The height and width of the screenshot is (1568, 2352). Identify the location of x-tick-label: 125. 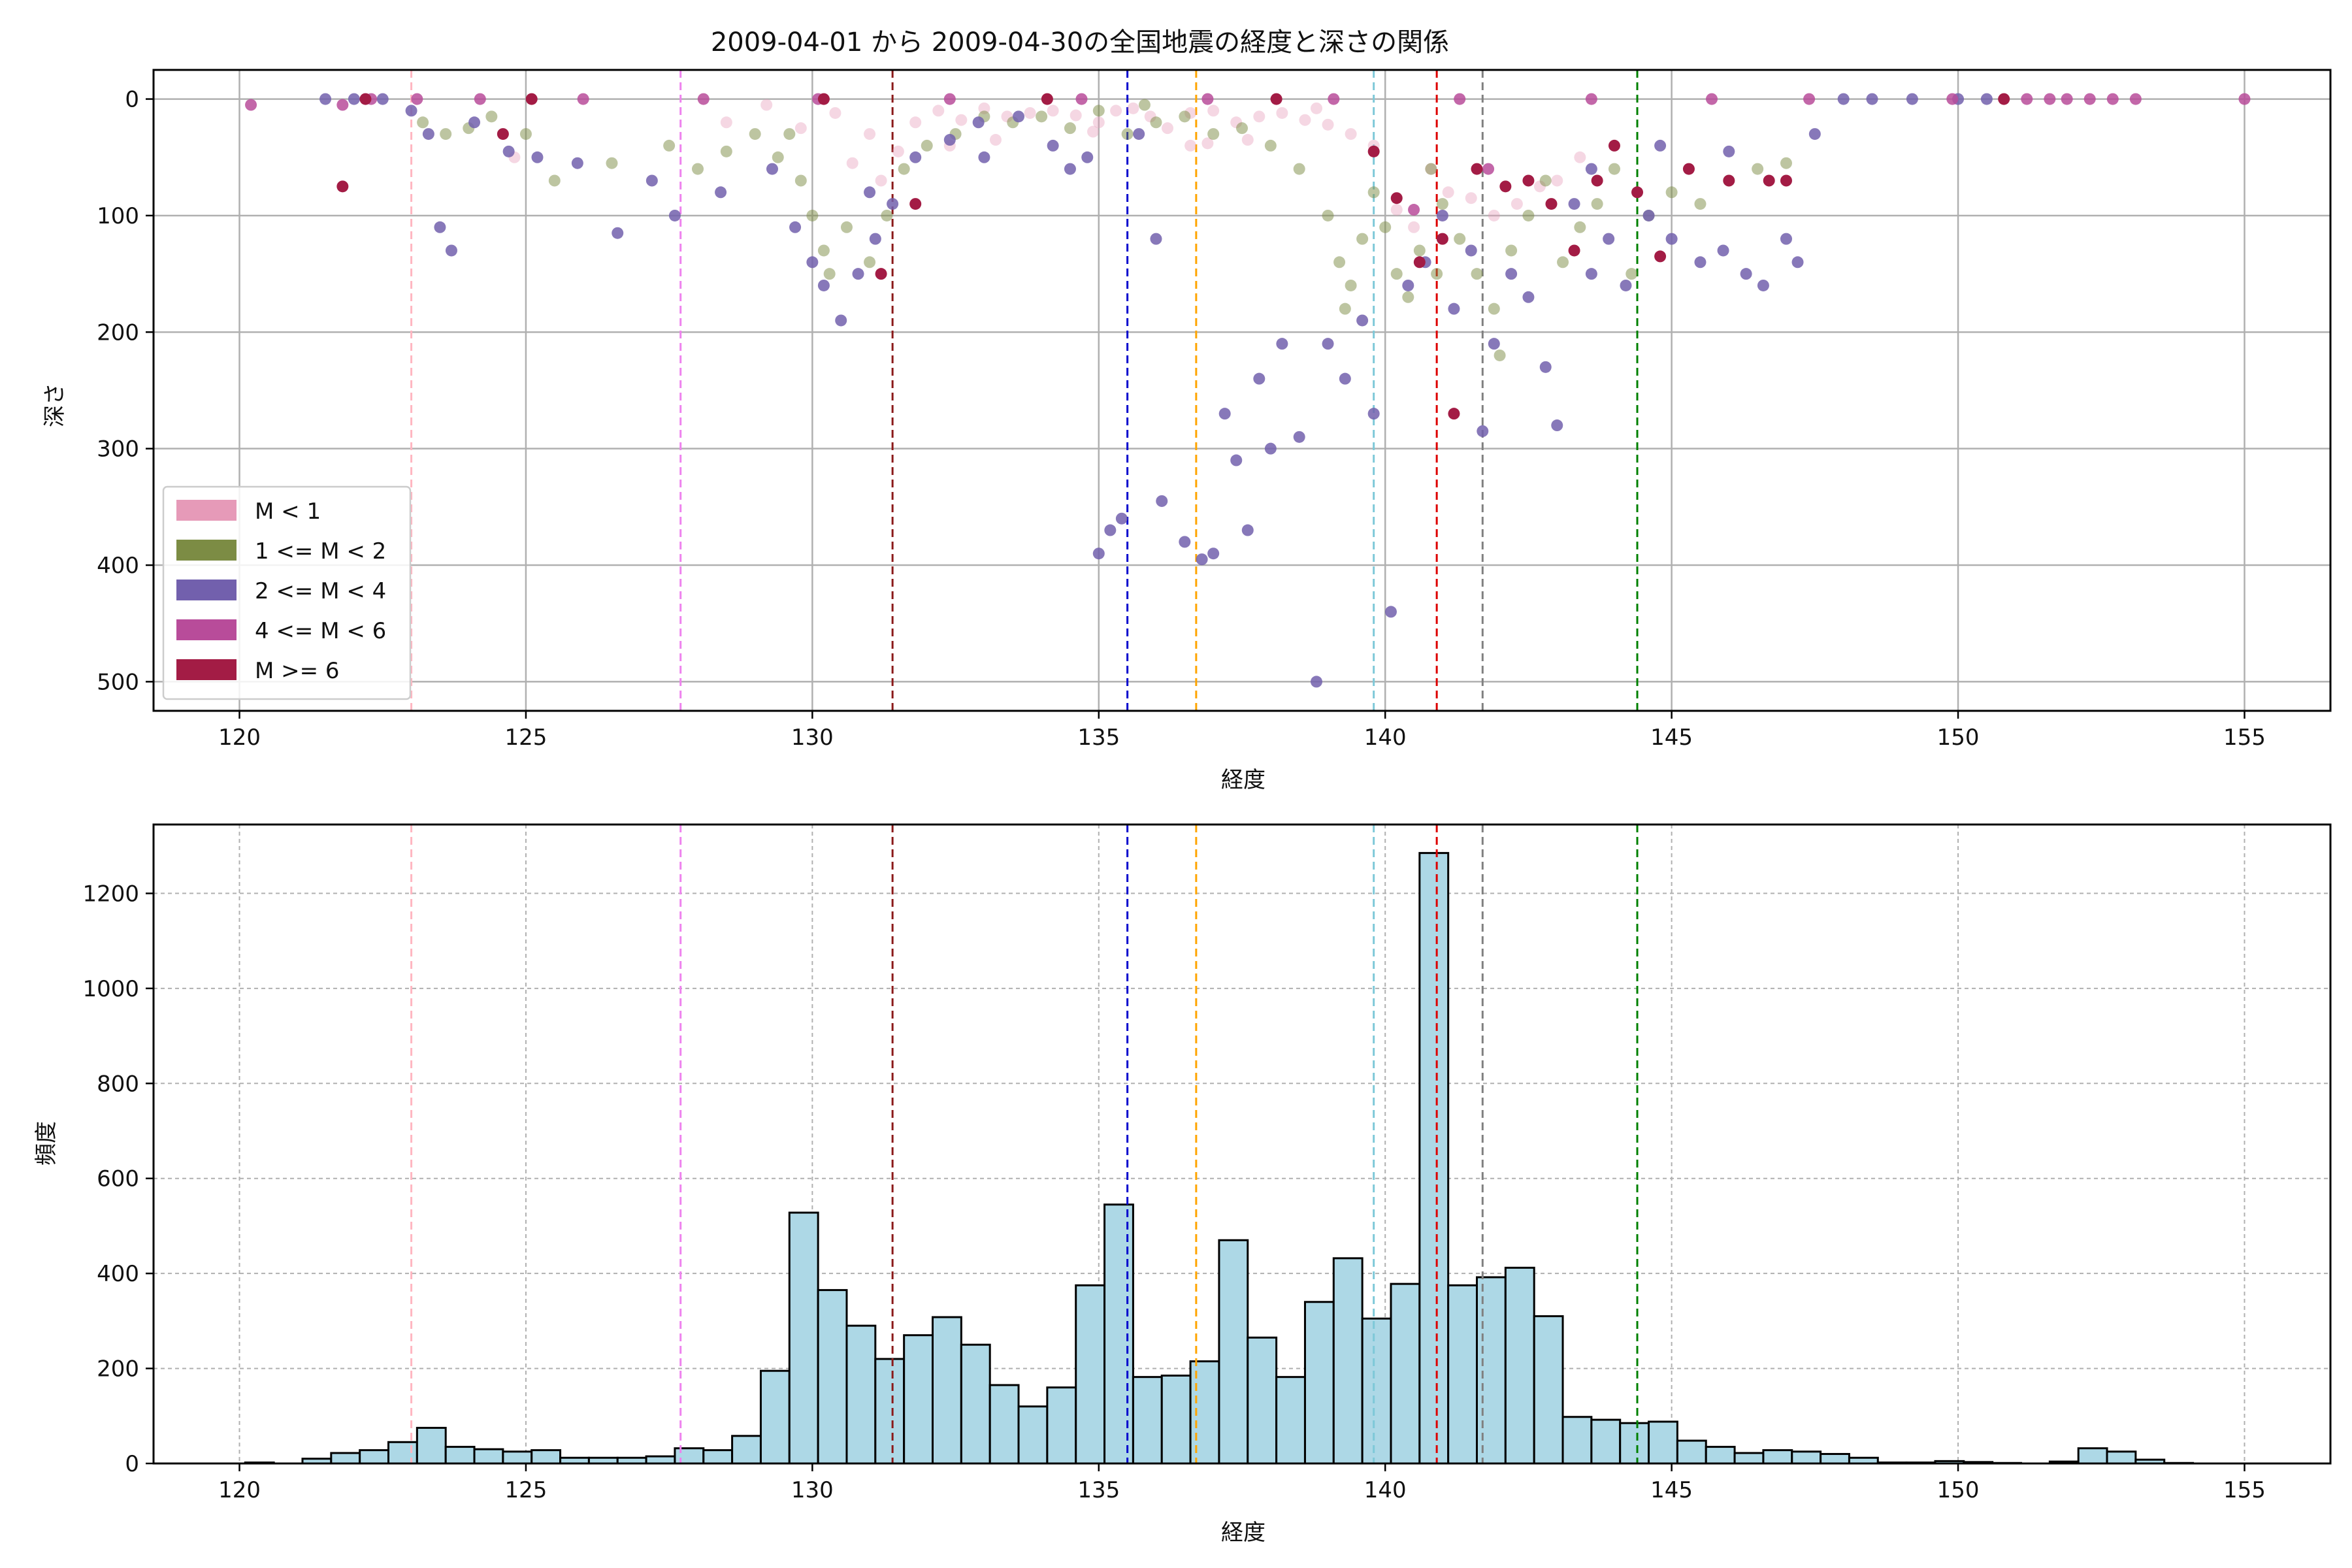
(525, 1490).